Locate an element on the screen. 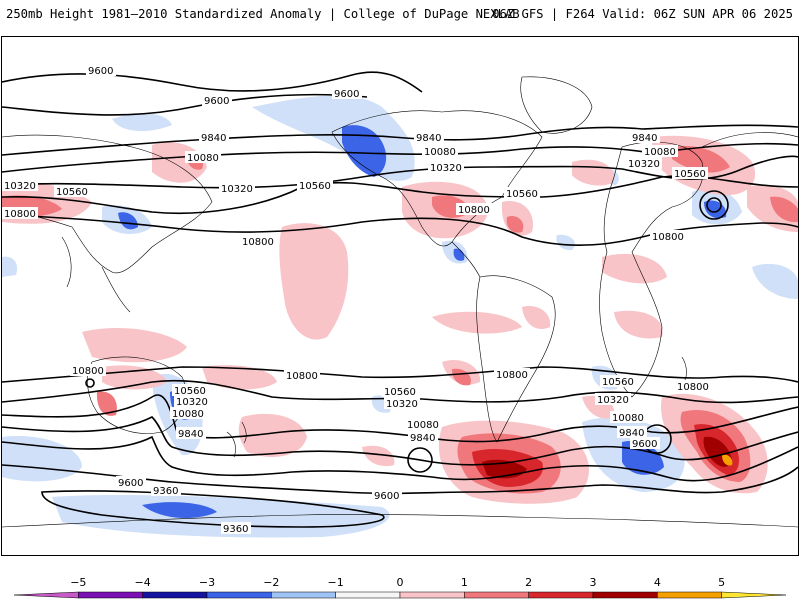  label-10320-c: 10320 is located at coordinates (446, 168).